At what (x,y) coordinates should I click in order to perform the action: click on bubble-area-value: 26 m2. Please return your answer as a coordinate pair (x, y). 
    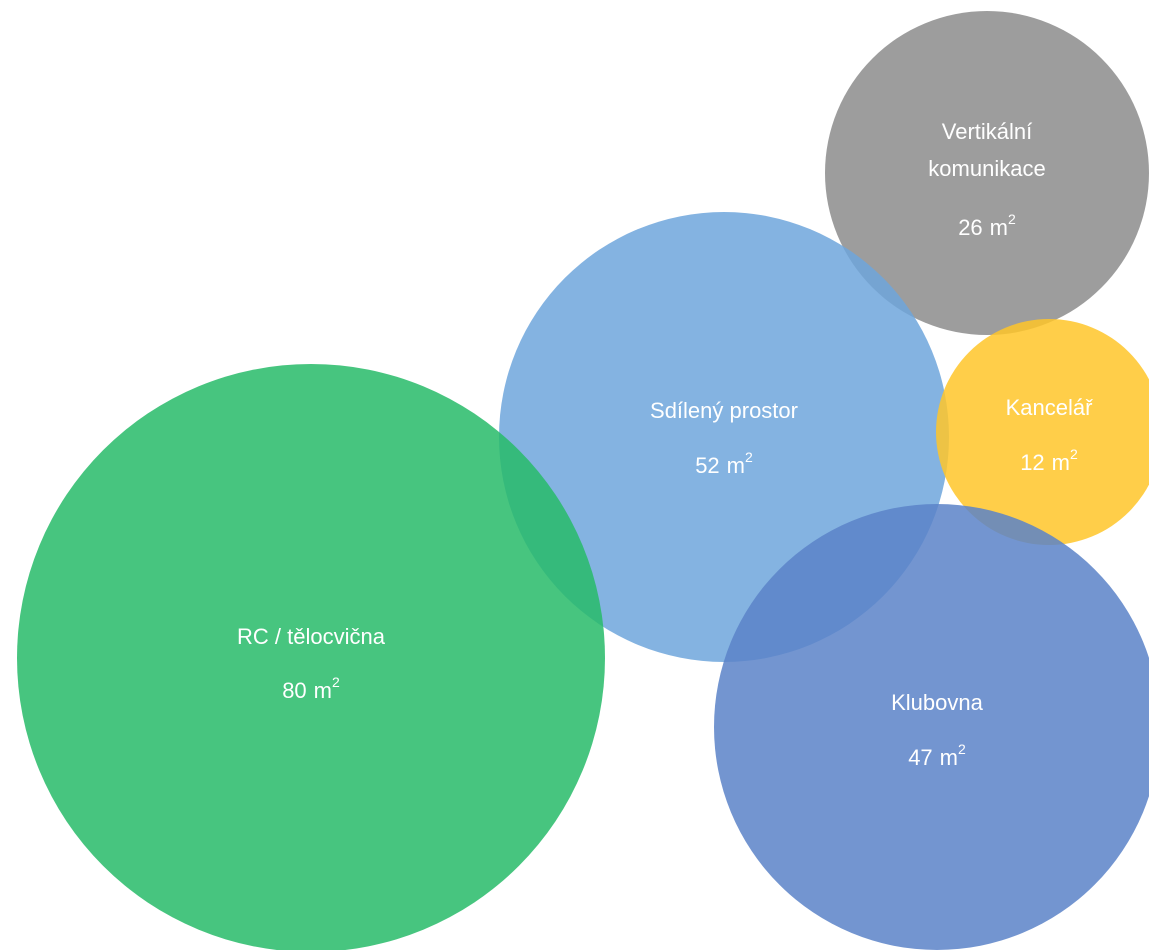
    Looking at the image, I should click on (987, 225).